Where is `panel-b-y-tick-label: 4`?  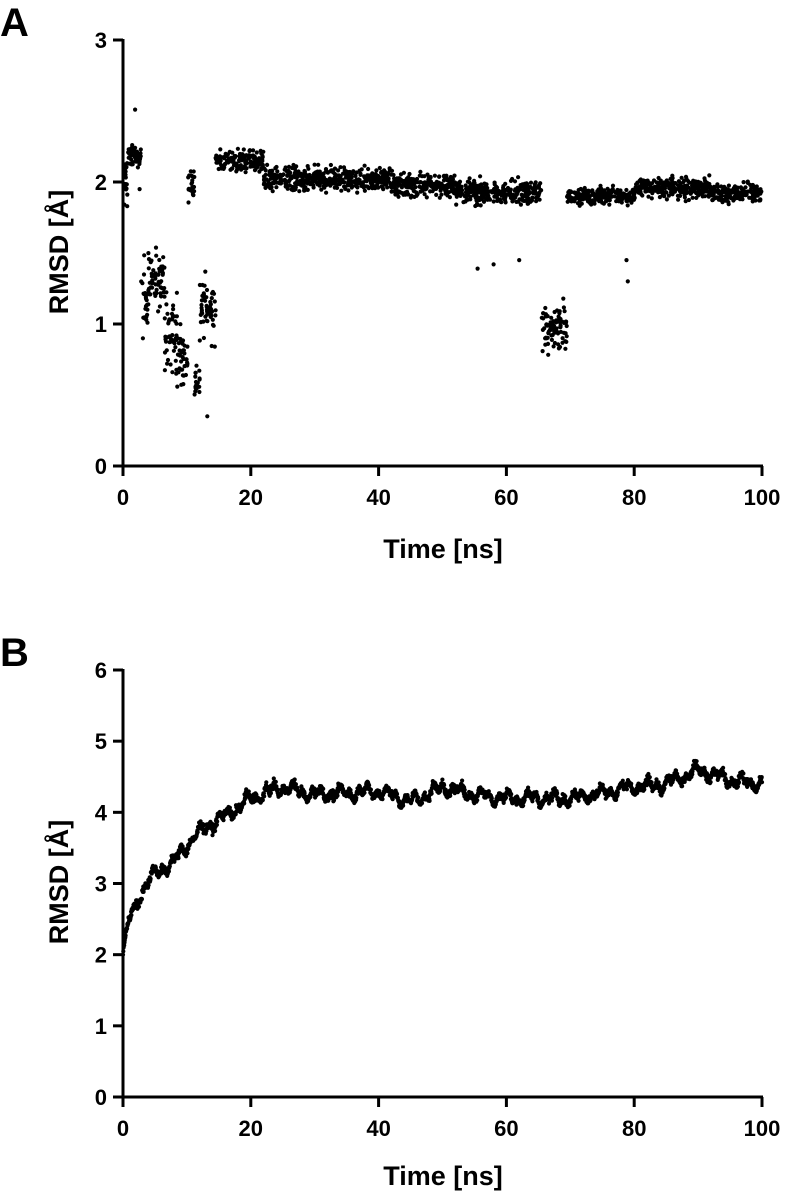
panel-b-y-tick-label: 4 is located at coordinates (101, 812).